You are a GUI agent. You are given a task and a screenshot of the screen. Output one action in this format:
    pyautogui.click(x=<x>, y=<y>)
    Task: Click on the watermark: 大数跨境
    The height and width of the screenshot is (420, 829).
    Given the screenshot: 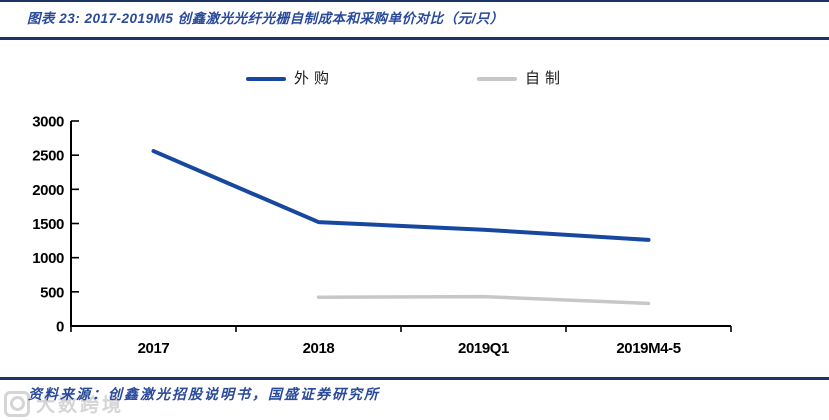 What is the action you would take?
    pyautogui.click(x=64, y=403)
    